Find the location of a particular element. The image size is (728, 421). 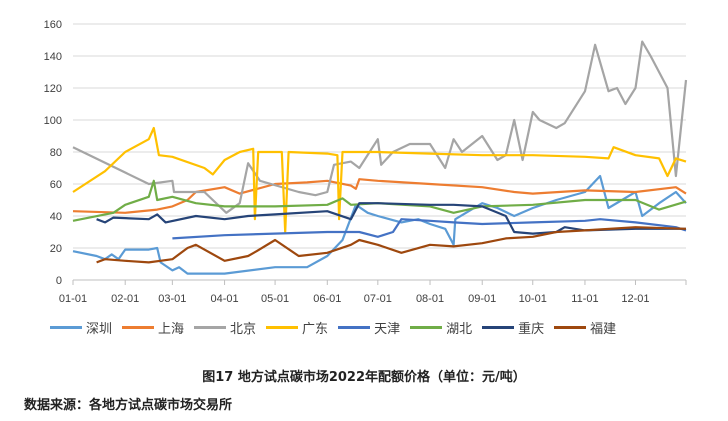

legend-item: 广东 is located at coordinates (297, 327).